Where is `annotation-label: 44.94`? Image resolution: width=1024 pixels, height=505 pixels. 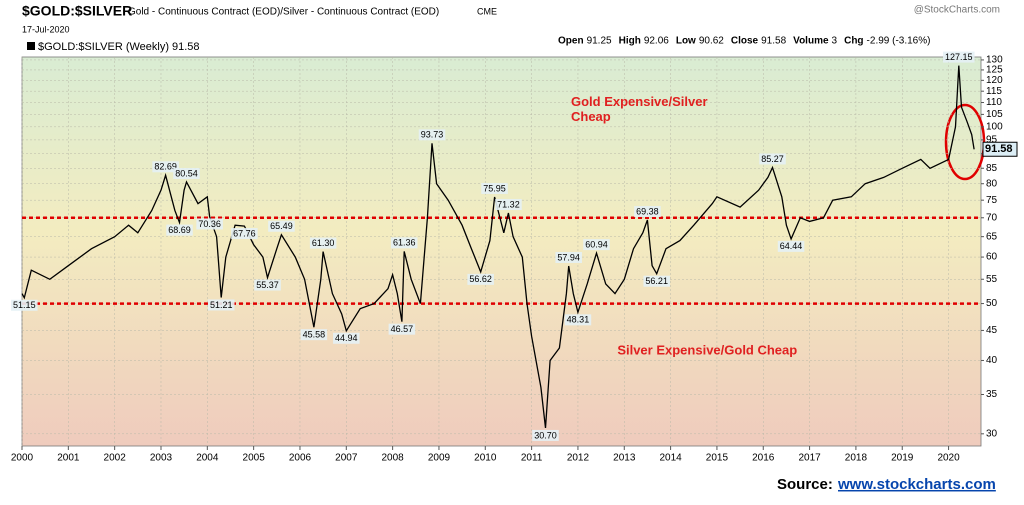 annotation-label: 44.94 is located at coordinates (346, 338).